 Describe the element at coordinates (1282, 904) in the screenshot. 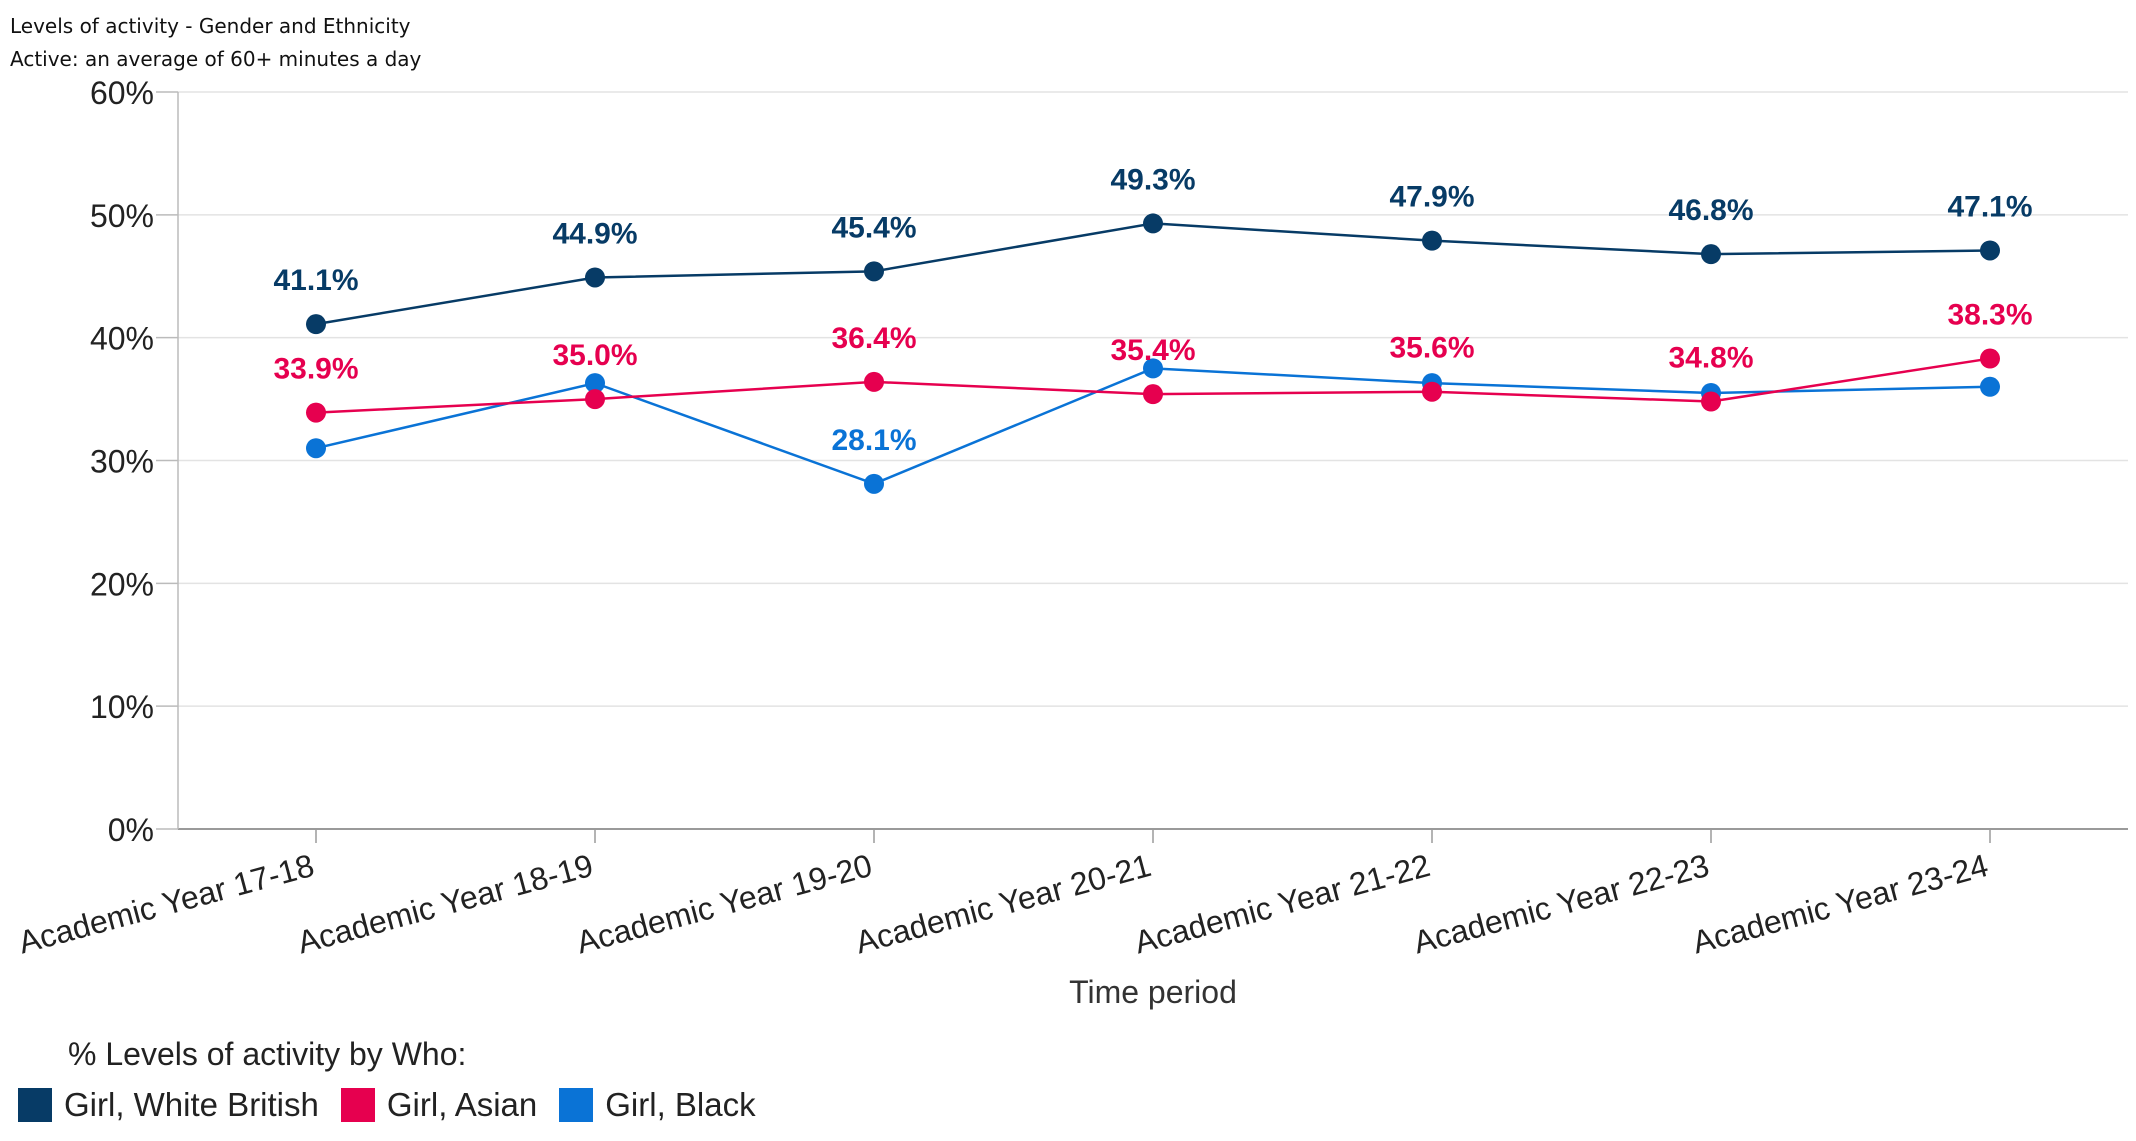

I see `x-tick-label: Academic Year 21-22` at that location.